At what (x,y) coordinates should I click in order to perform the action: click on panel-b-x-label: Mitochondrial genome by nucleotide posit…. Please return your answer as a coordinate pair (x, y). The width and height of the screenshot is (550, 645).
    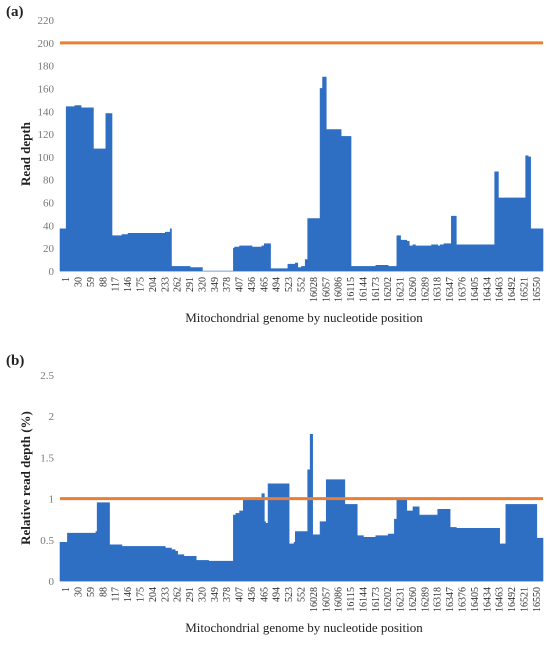
    Looking at the image, I should click on (304, 627).